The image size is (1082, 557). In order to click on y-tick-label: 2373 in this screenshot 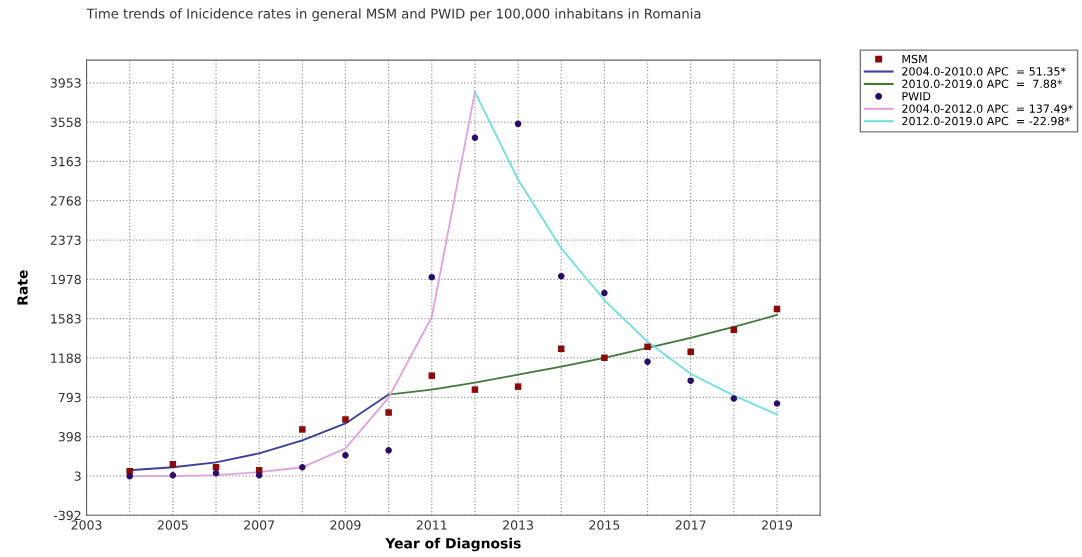, I will do `click(65, 240)`.